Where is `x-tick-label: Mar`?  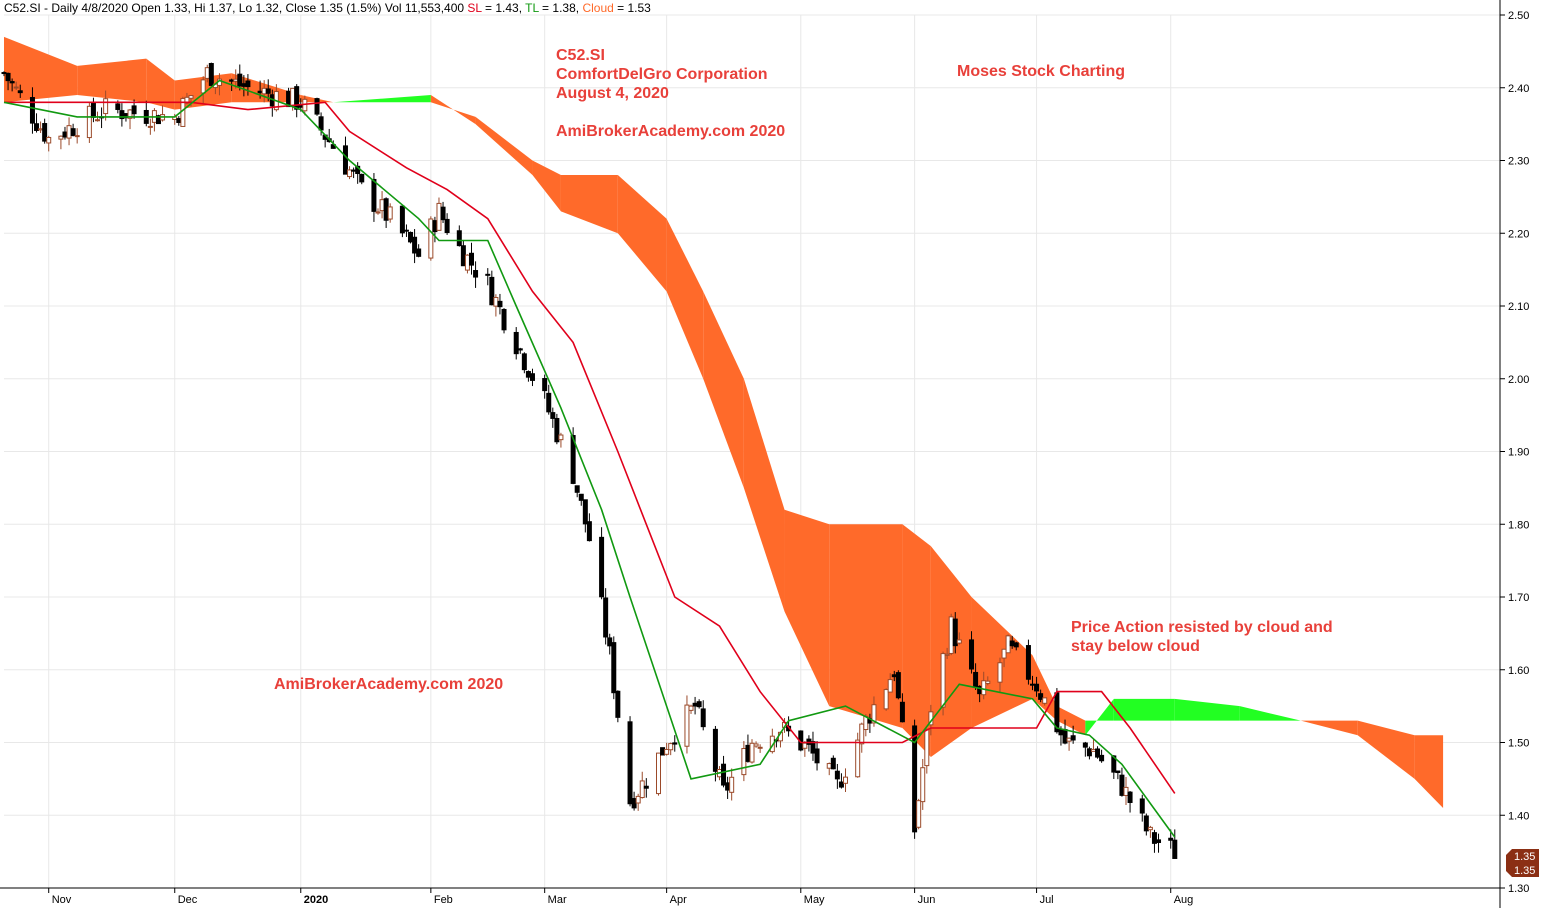 x-tick-label: Mar is located at coordinates (557, 900).